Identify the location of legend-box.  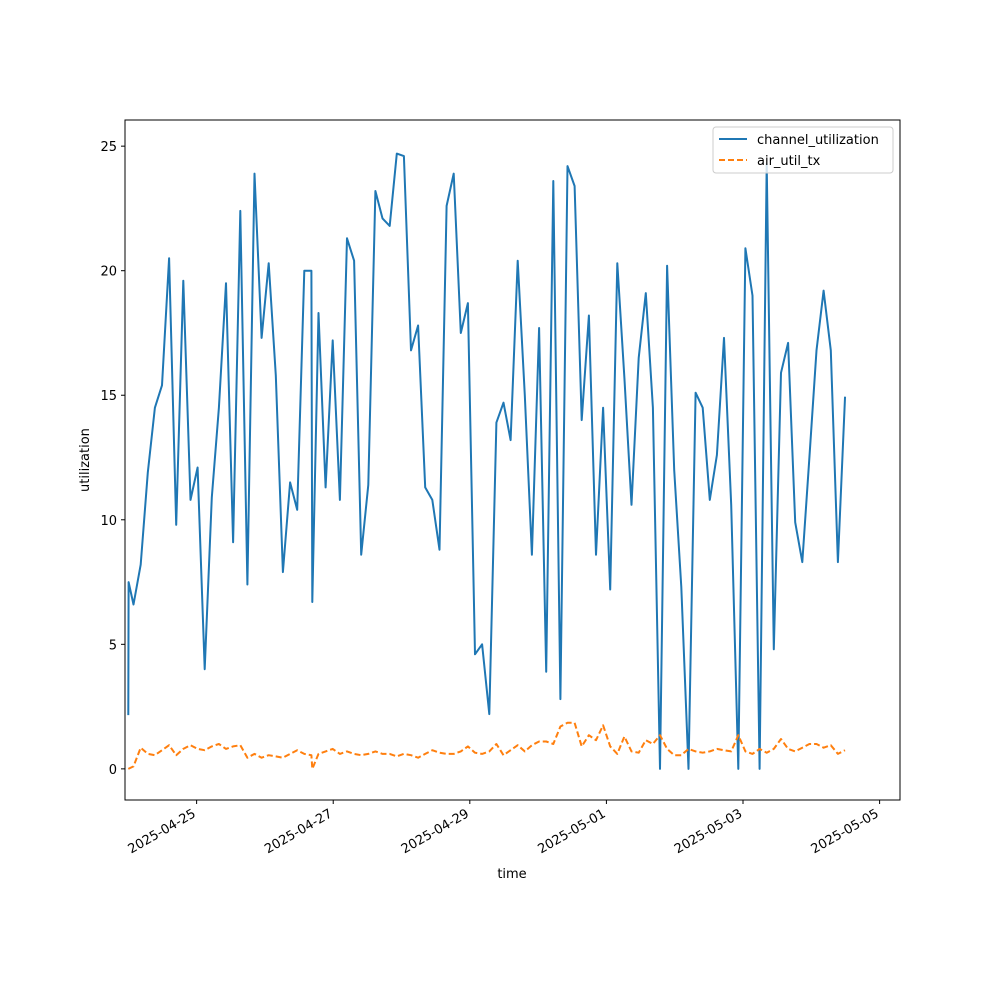
(803, 150).